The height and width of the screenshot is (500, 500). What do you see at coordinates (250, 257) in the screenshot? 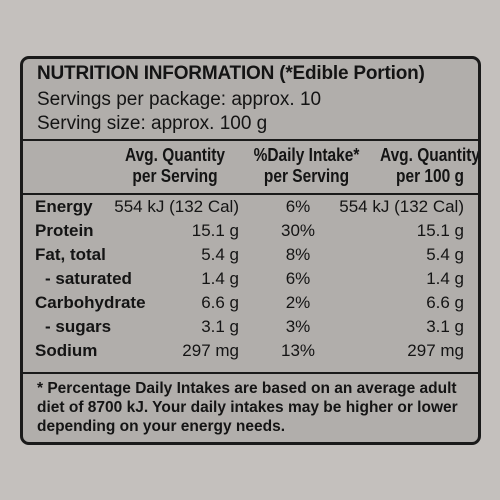
I see `table-row: Fat, total 5.4 g 8% 5.4 g` at bounding box center [250, 257].